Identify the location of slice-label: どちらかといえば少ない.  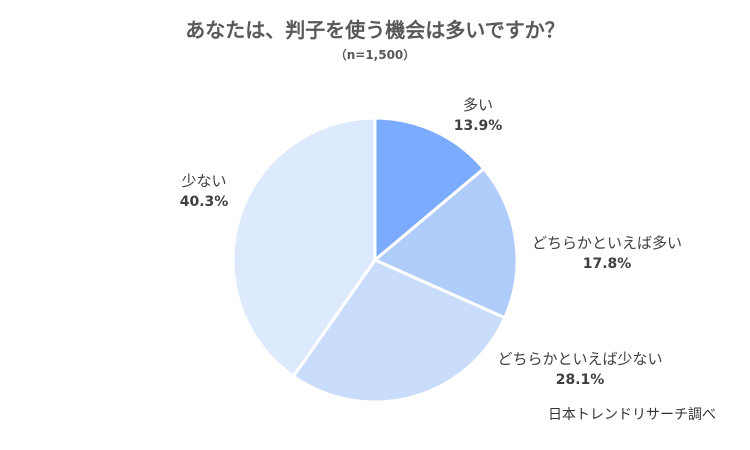
(580, 359).